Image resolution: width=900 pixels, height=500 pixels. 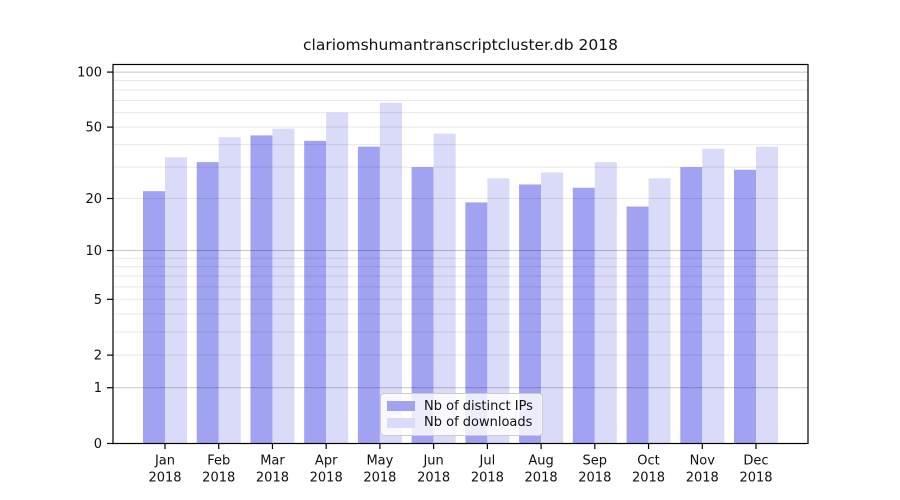 What do you see at coordinates (93, 251) in the screenshot?
I see `y-tick-label: 10` at bounding box center [93, 251].